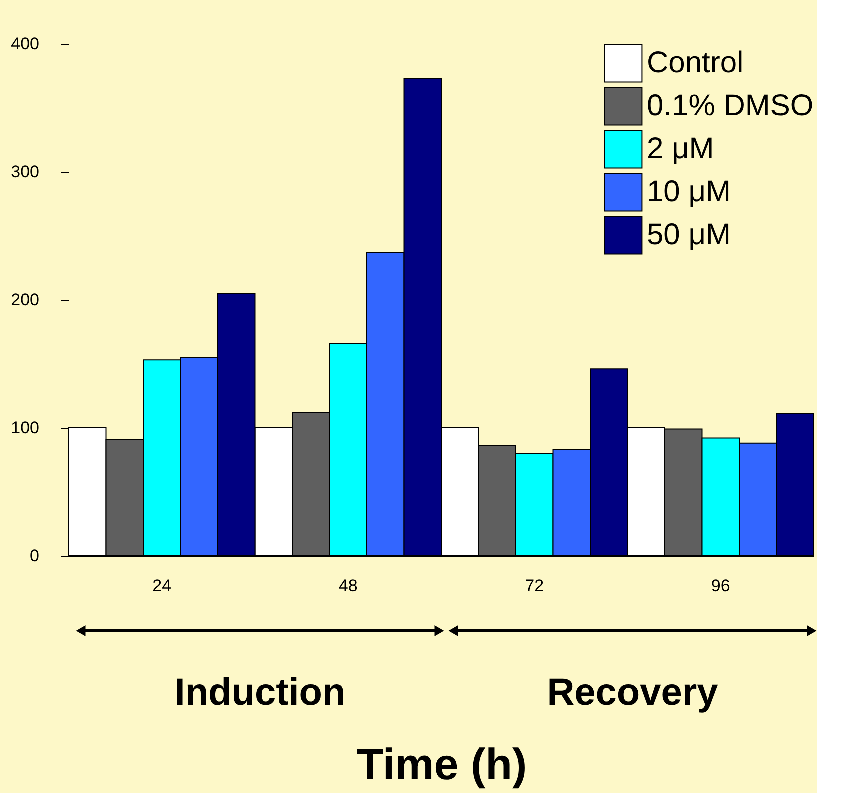  I want to click on y-tick-label: 0, so click(35, 556).